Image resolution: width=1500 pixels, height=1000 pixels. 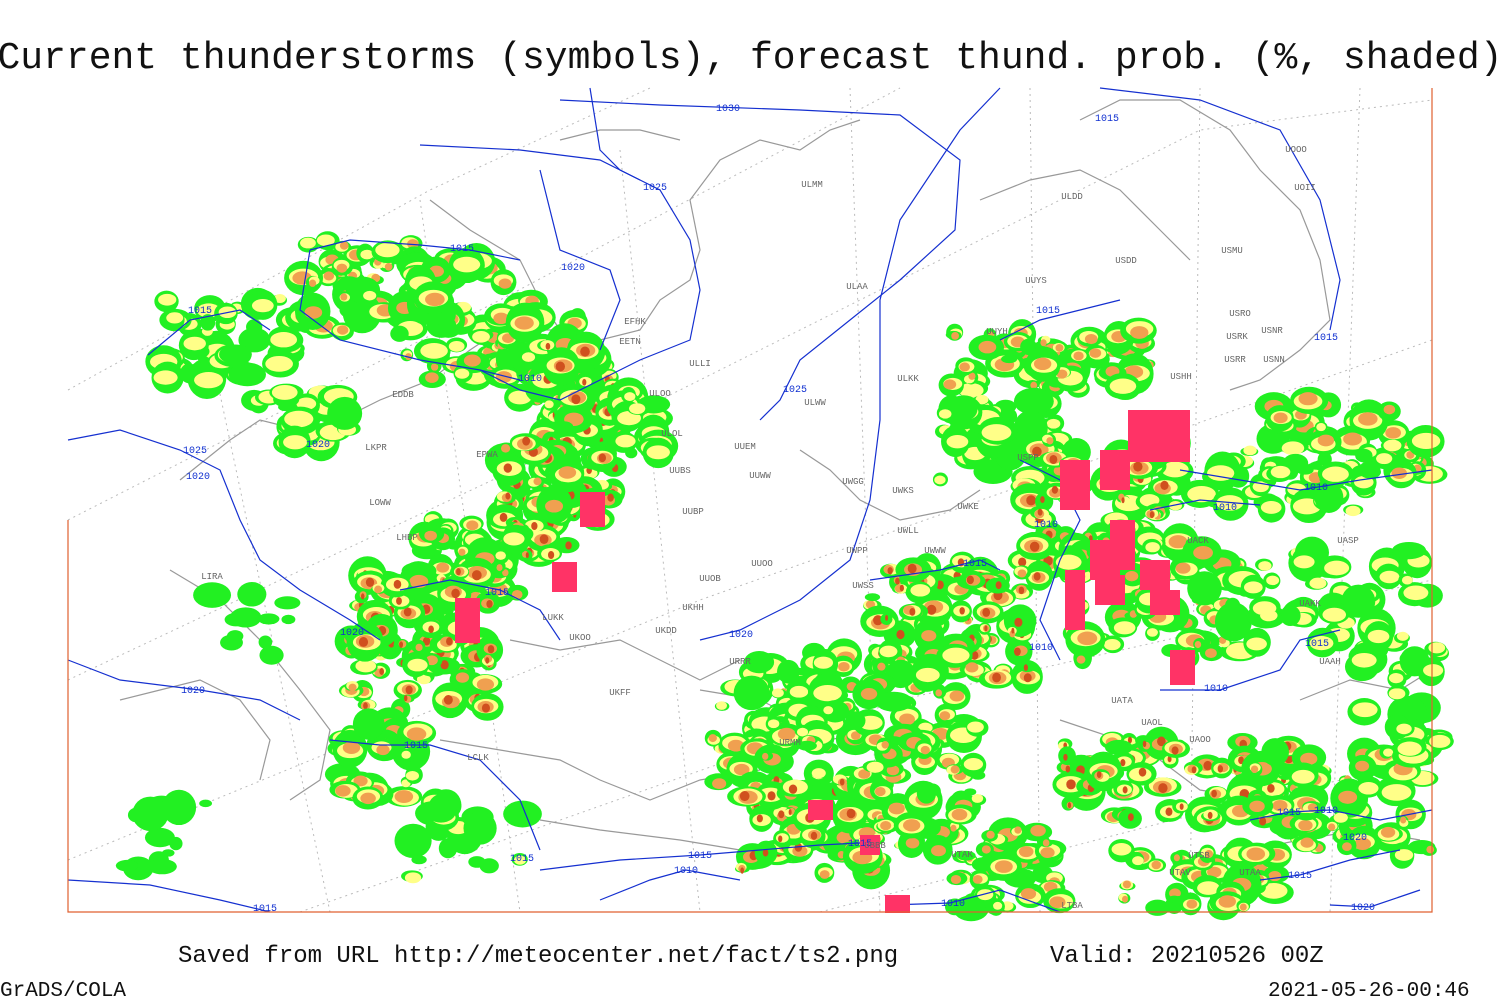 I want to click on isobar-label: 1030, so click(x=728, y=109).